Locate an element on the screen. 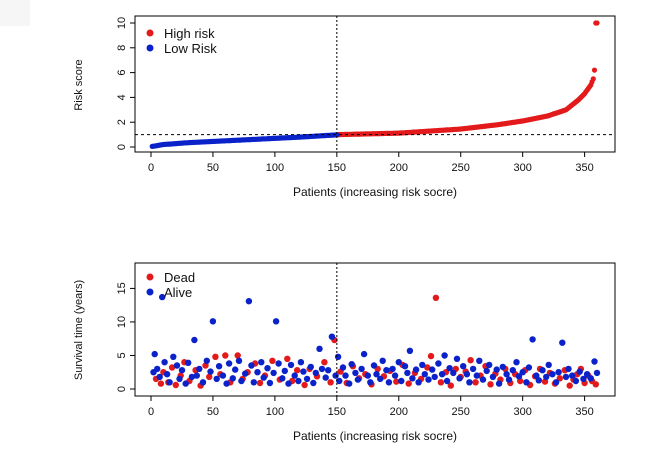 Image resolution: width=654 pixels, height=451 pixels. y-tick-label: 15 is located at coordinates (122, 288).